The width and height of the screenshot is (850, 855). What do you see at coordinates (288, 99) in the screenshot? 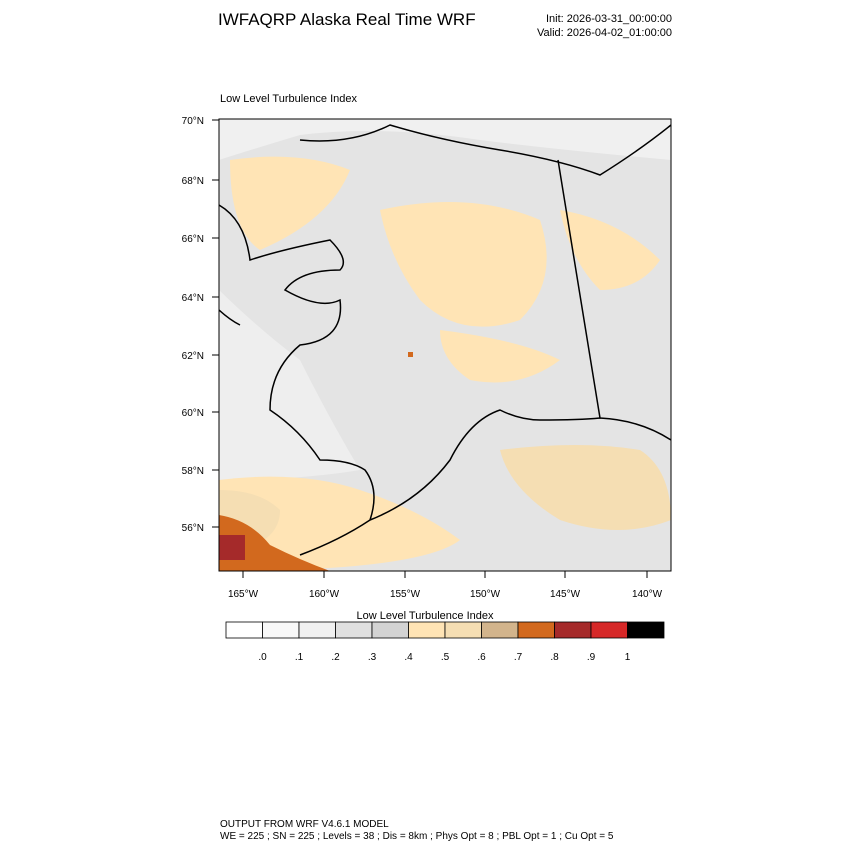
I see `map-title: Low Level Turbulence Index` at bounding box center [288, 99].